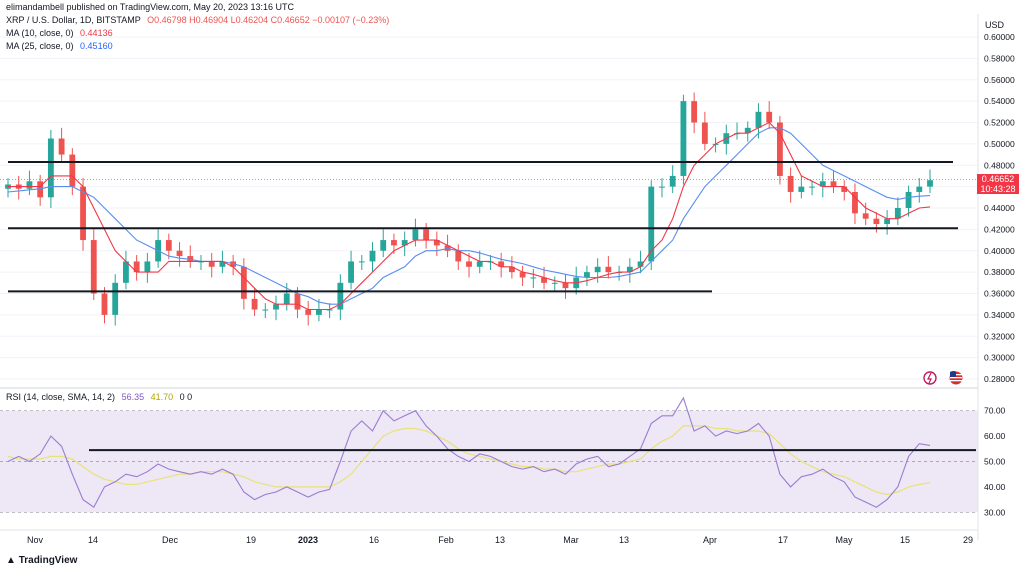 This screenshot has height=572, width=1024. What do you see at coordinates (59, 33) in the screenshot?
I see `ma10-row: MA (10, close, 0) 0.44136` at bounding box center [59, 33].